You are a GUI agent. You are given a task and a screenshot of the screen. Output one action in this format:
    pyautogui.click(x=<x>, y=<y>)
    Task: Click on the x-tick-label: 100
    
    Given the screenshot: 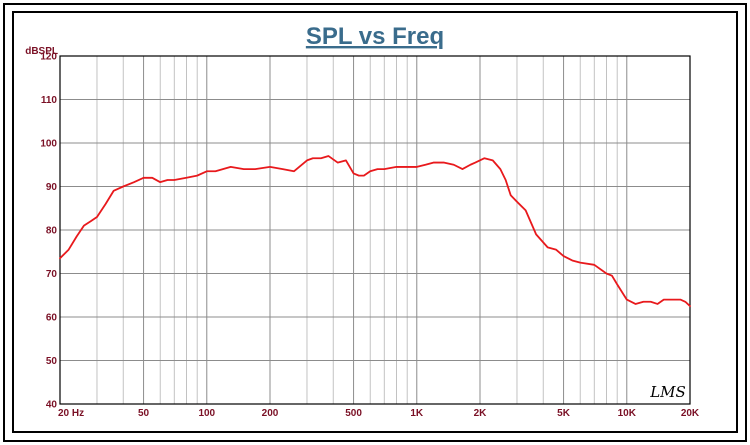 What is the action you would take?
    pyautogui.click(x=206, y=413)
    